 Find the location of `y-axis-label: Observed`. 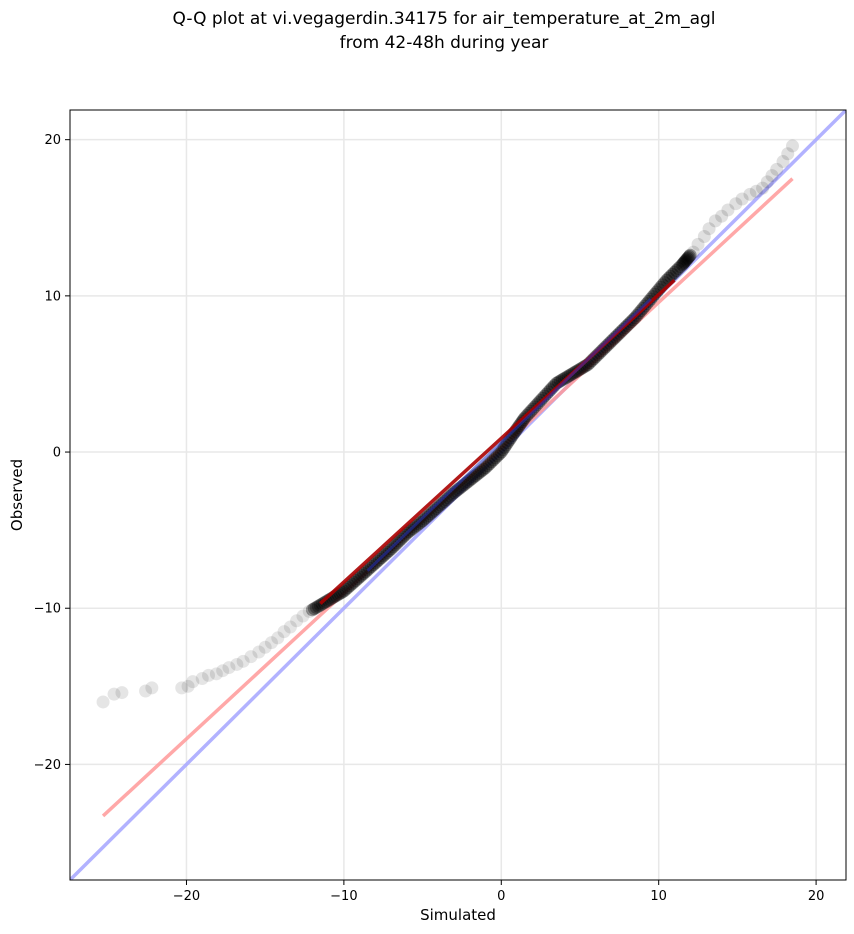

y-axis-label: Observed is located at coordinates (17, 495).